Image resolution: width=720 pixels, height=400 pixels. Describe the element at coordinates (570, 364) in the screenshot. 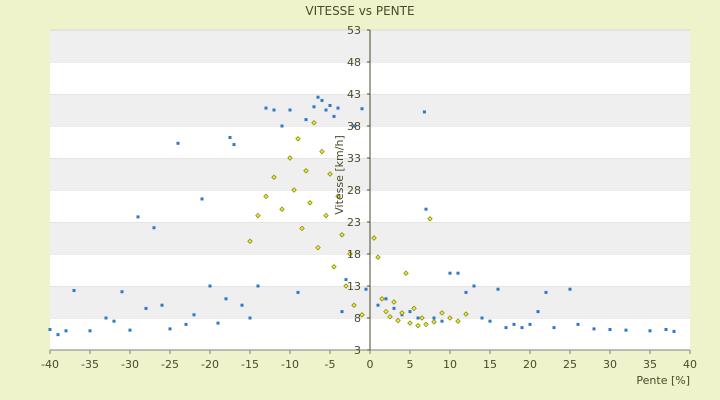

I see `x-tick-label: 25` at that location.